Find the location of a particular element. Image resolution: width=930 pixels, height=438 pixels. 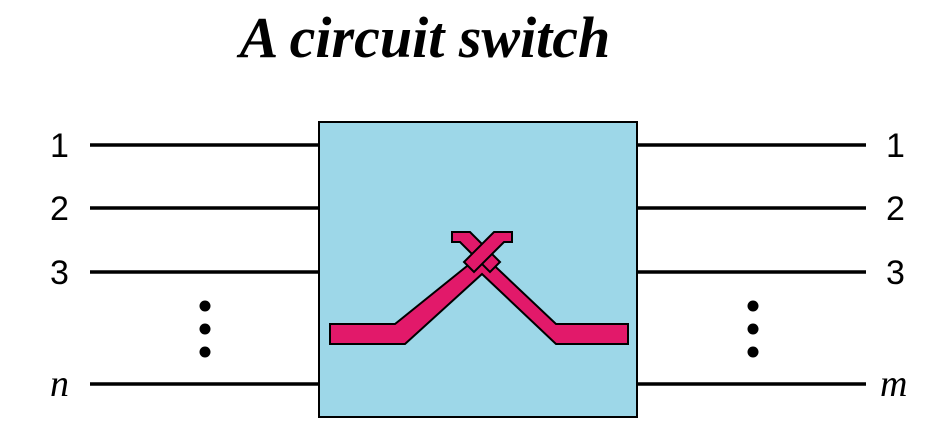

input-label: 1 is located at coordinates (59, 146).